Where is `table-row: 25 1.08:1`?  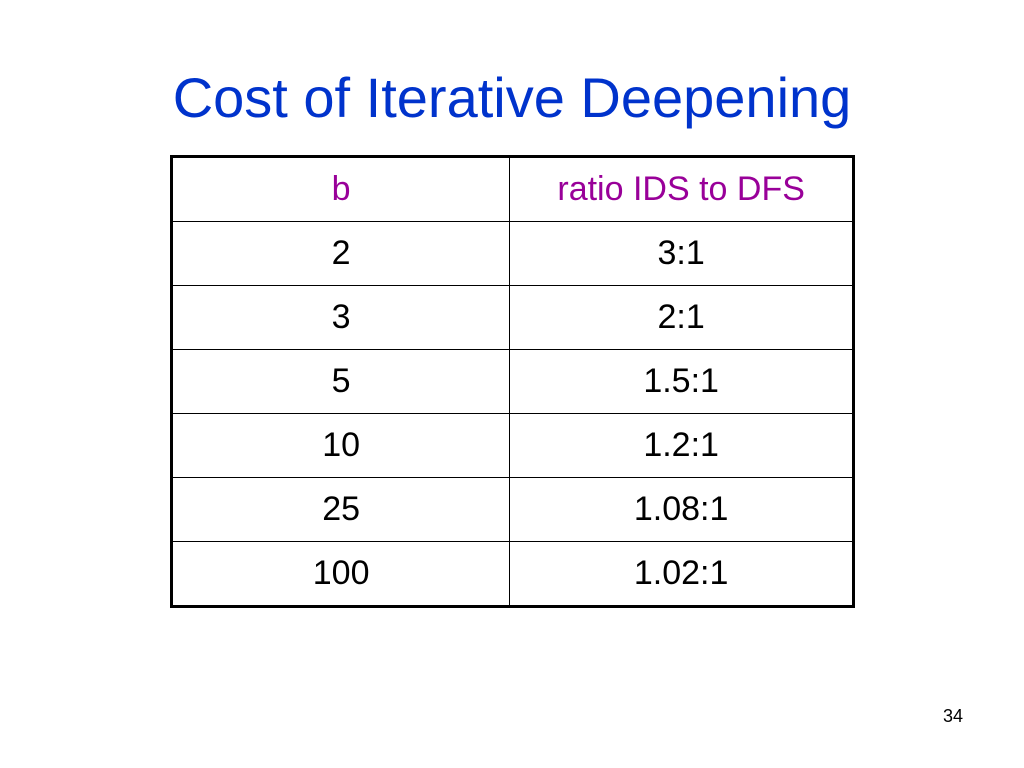 table-row: 25 1.08:1 is located at coordinates (512, 509).